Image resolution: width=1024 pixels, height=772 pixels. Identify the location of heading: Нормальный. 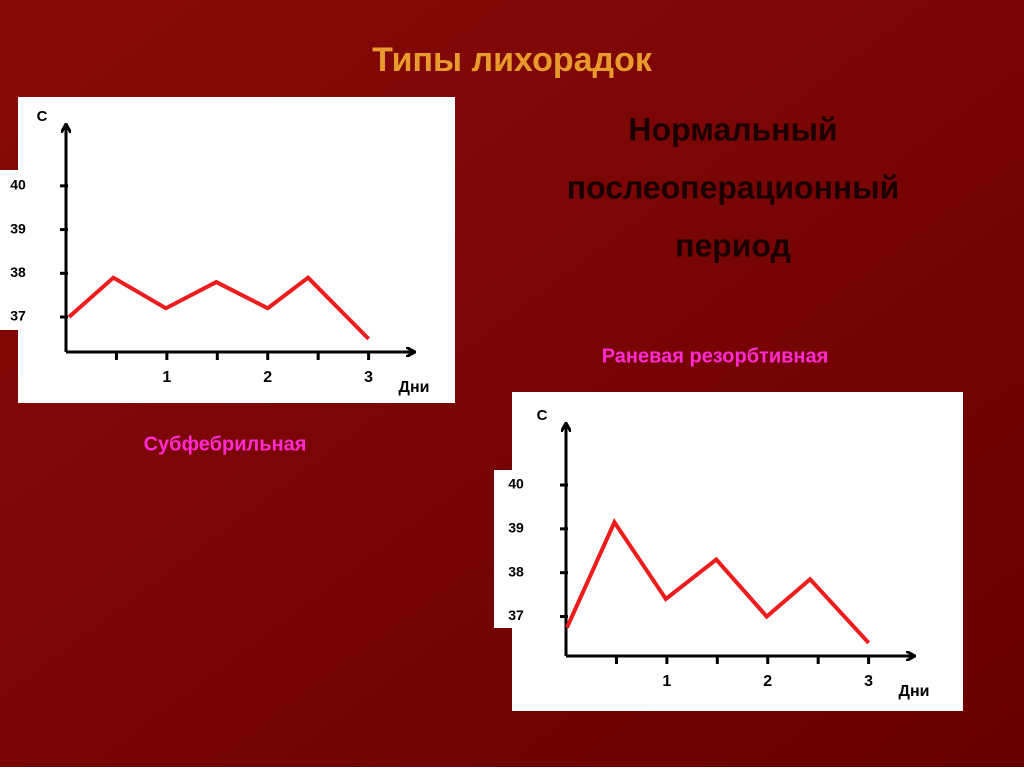
(732, 129).